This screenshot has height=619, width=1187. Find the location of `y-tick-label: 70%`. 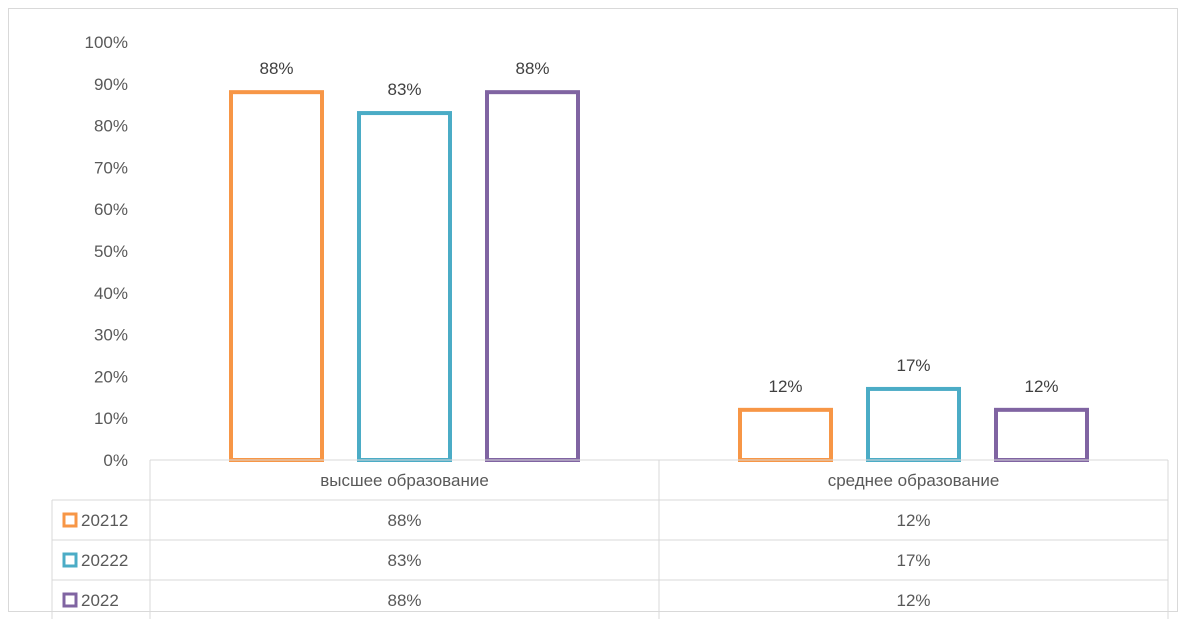

y-tick-label: 70% is located at coordinates (111, 167).